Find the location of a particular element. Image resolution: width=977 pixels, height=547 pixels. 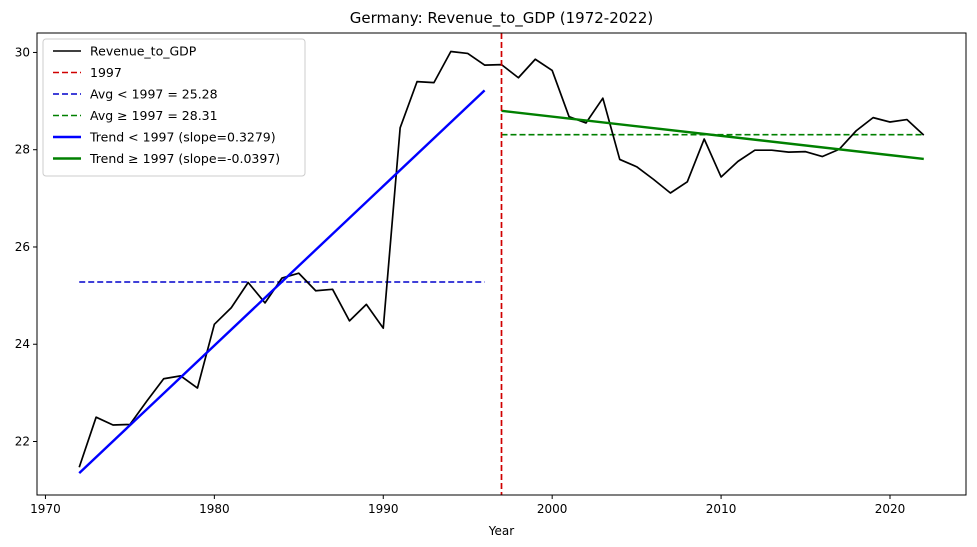

legend-label: Avg ≥ 1997 = 28.31 is located at coordinates (154, 115).